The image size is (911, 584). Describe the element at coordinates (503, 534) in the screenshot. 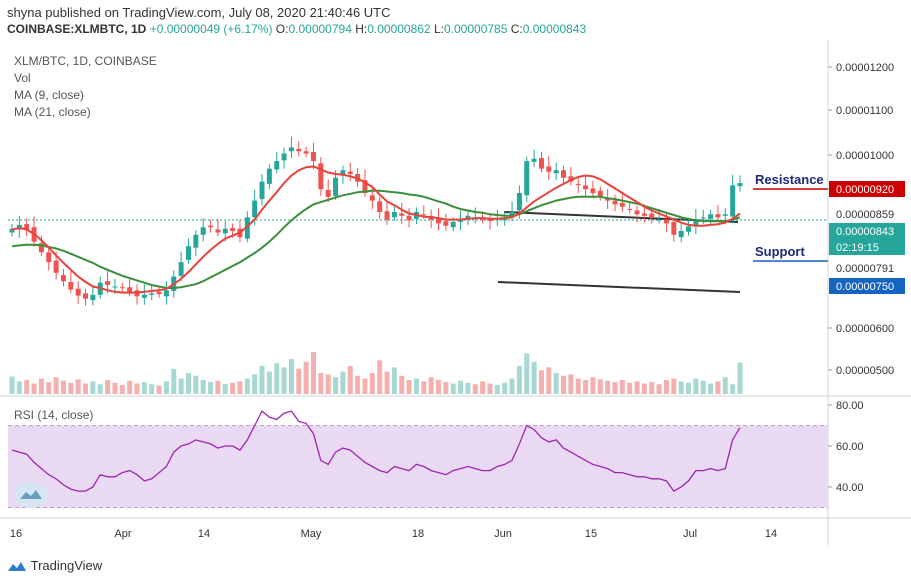

I see `time-tick-label: Jun` at that location.